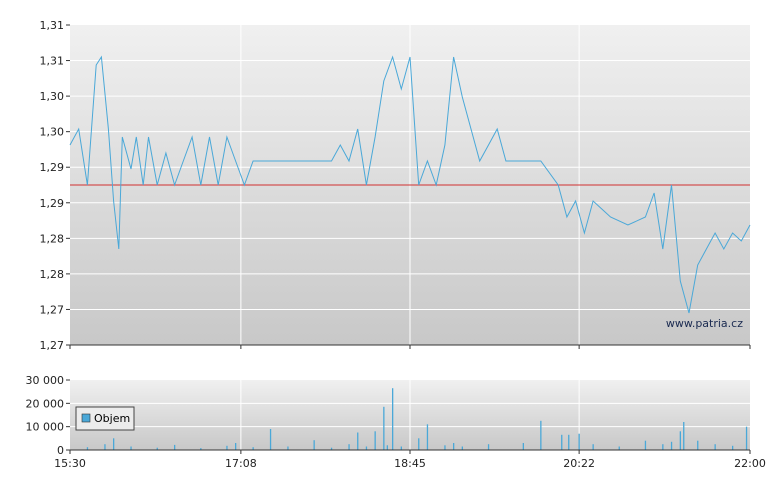  I want to click on legend-swatch-objem, so click(86, 418).